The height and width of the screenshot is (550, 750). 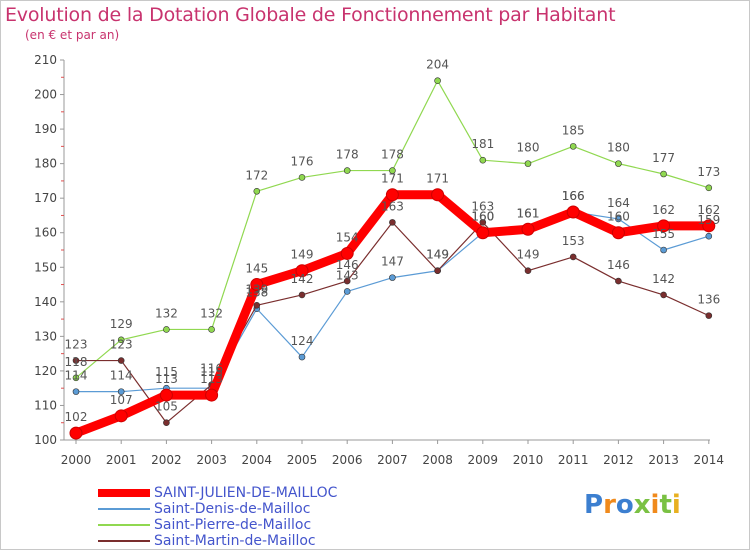 I want to click on legend-label: Saint-Pierre-de-Mailloc, so click(x=233, y=525).